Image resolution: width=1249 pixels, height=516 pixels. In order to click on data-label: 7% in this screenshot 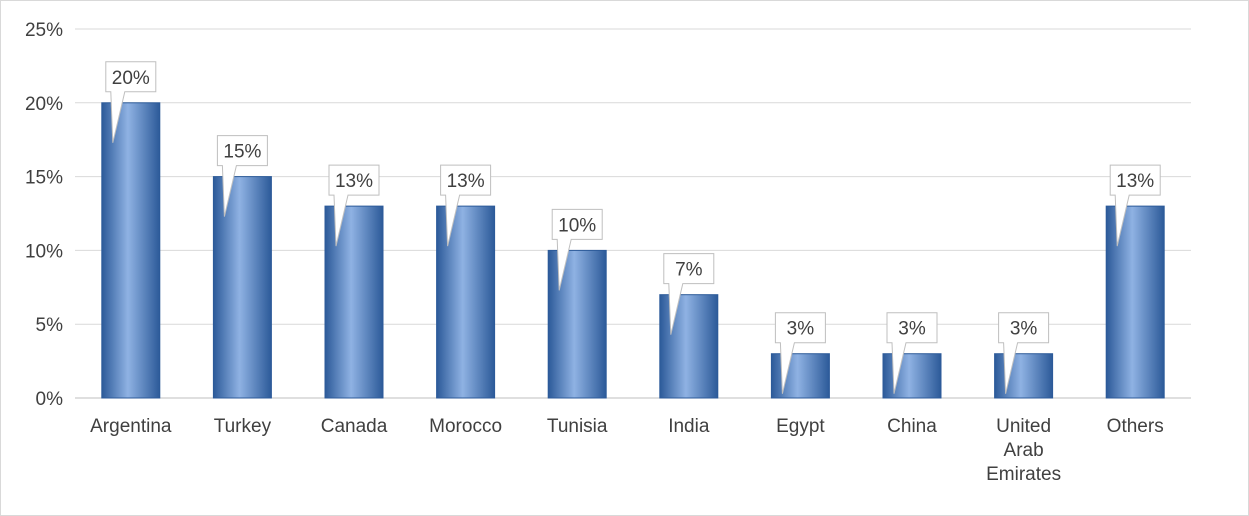, I will do `click(689, 270)`.